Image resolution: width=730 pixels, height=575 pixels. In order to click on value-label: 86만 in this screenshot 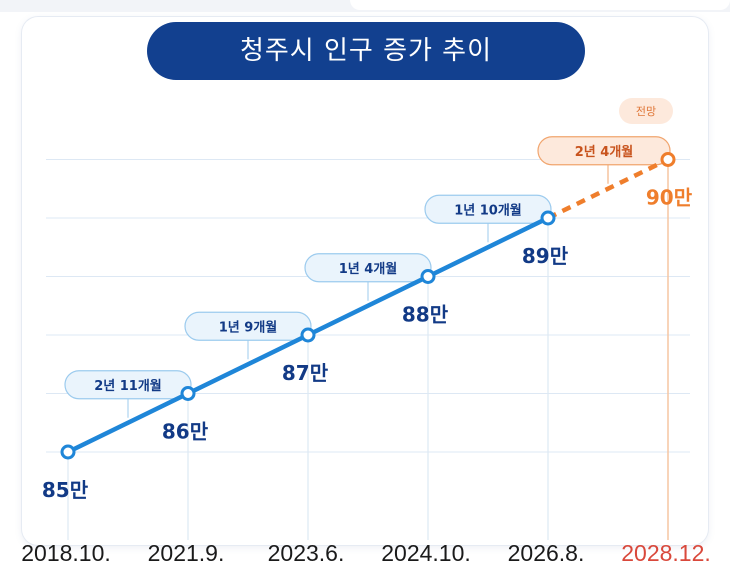, I will do `click(185, 432)`.